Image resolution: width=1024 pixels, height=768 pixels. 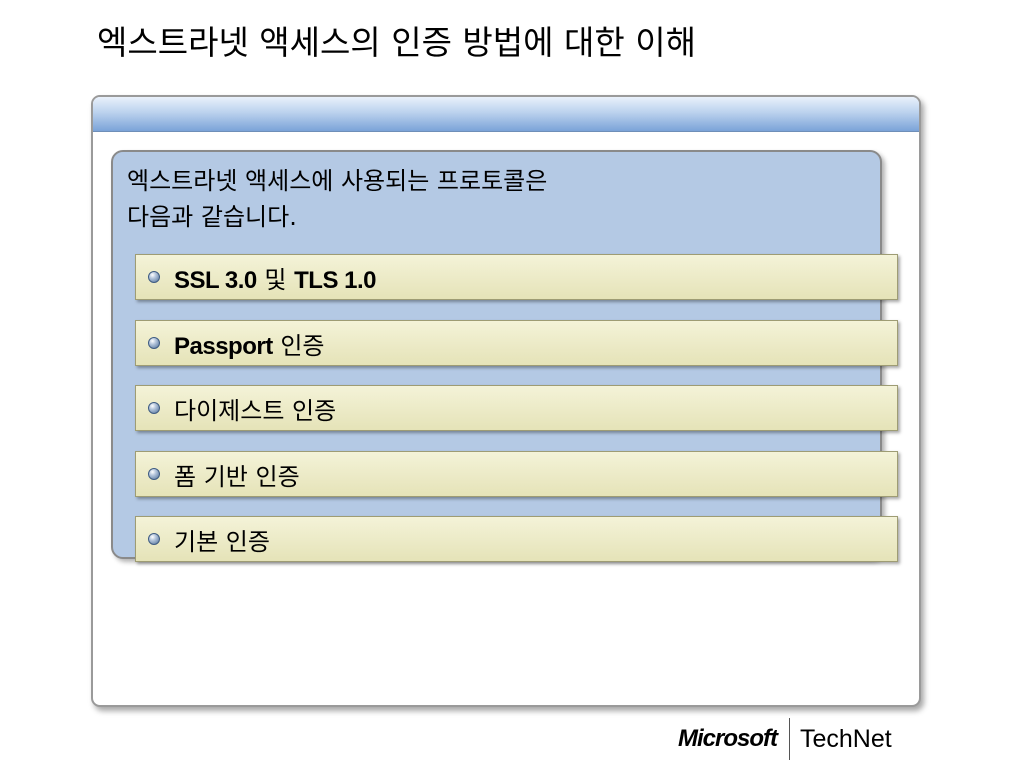 What do you see at coordinates (298, 345) in the screenshot?
I see `item-mid: 인증` at bounding box center [298, 345].